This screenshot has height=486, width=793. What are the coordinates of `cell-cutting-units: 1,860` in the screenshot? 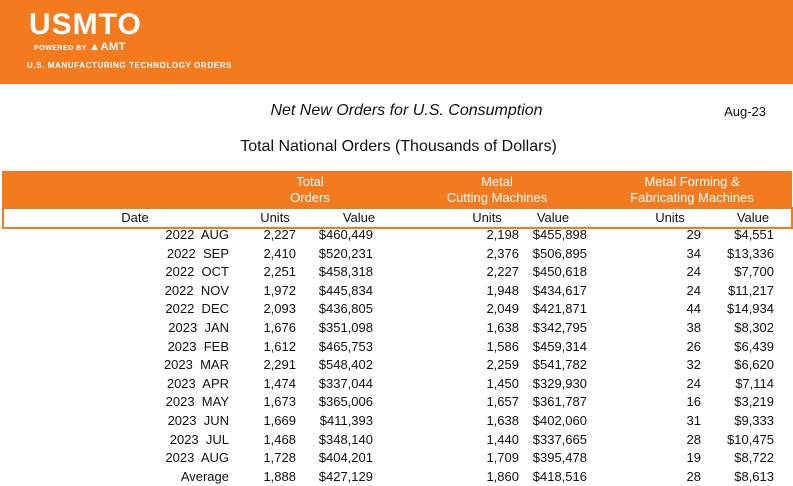 It's located at (502, 476).